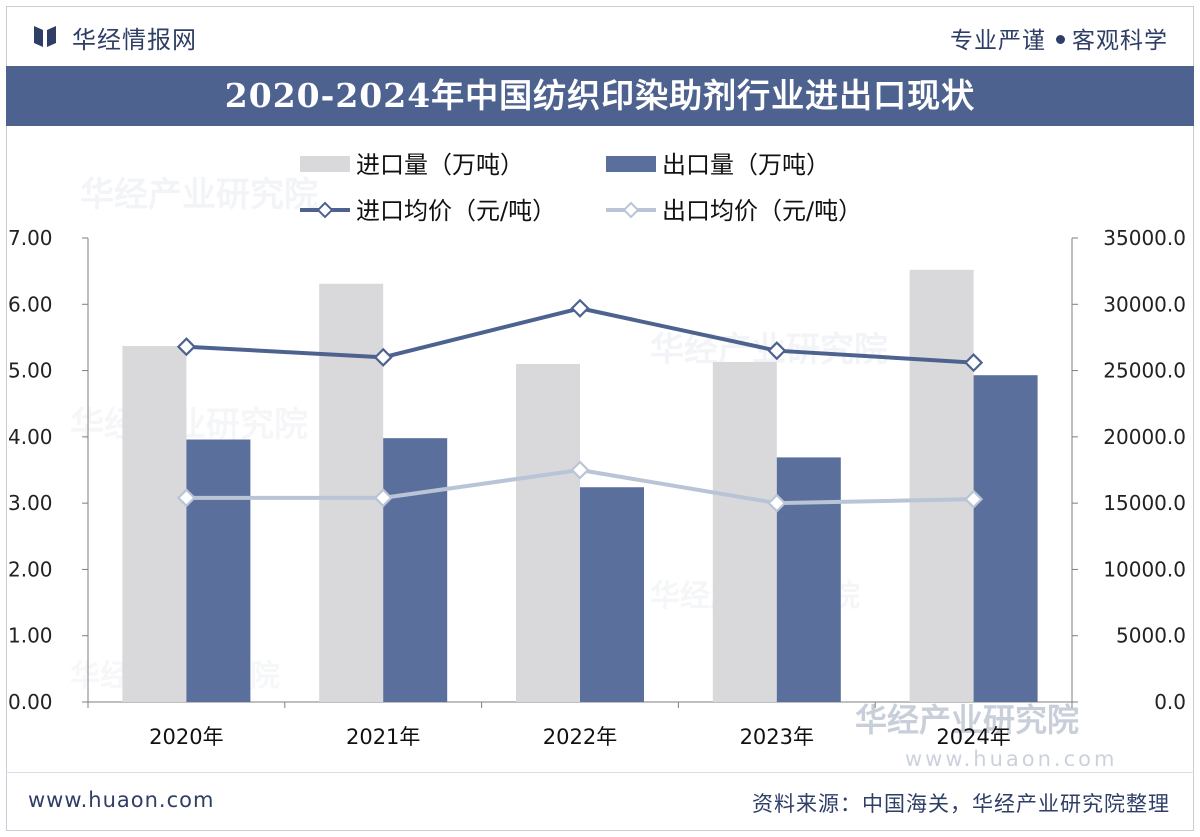 The height and width of the screenshot is (837, 1200). Describe the element at coordinates (30, 569) in the screenshot. I see `y-left-tick-label: 2.00` at that location.